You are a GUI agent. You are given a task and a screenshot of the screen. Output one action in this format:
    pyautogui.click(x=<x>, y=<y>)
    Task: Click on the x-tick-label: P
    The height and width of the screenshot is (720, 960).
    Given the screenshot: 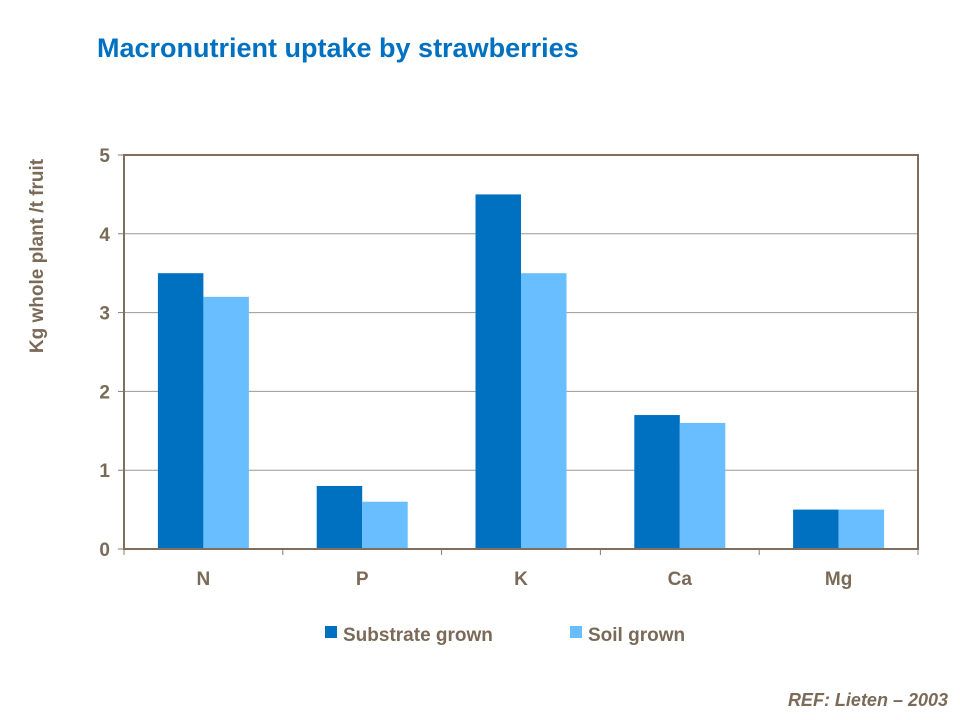 What is the action you would take?
    pyautogui.click(x=362, y=579)
    